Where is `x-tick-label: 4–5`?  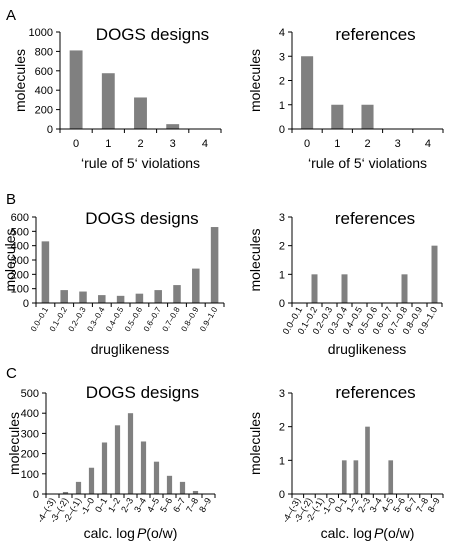
x-tick-label: 4–5 is located at coordinates (153, 505).